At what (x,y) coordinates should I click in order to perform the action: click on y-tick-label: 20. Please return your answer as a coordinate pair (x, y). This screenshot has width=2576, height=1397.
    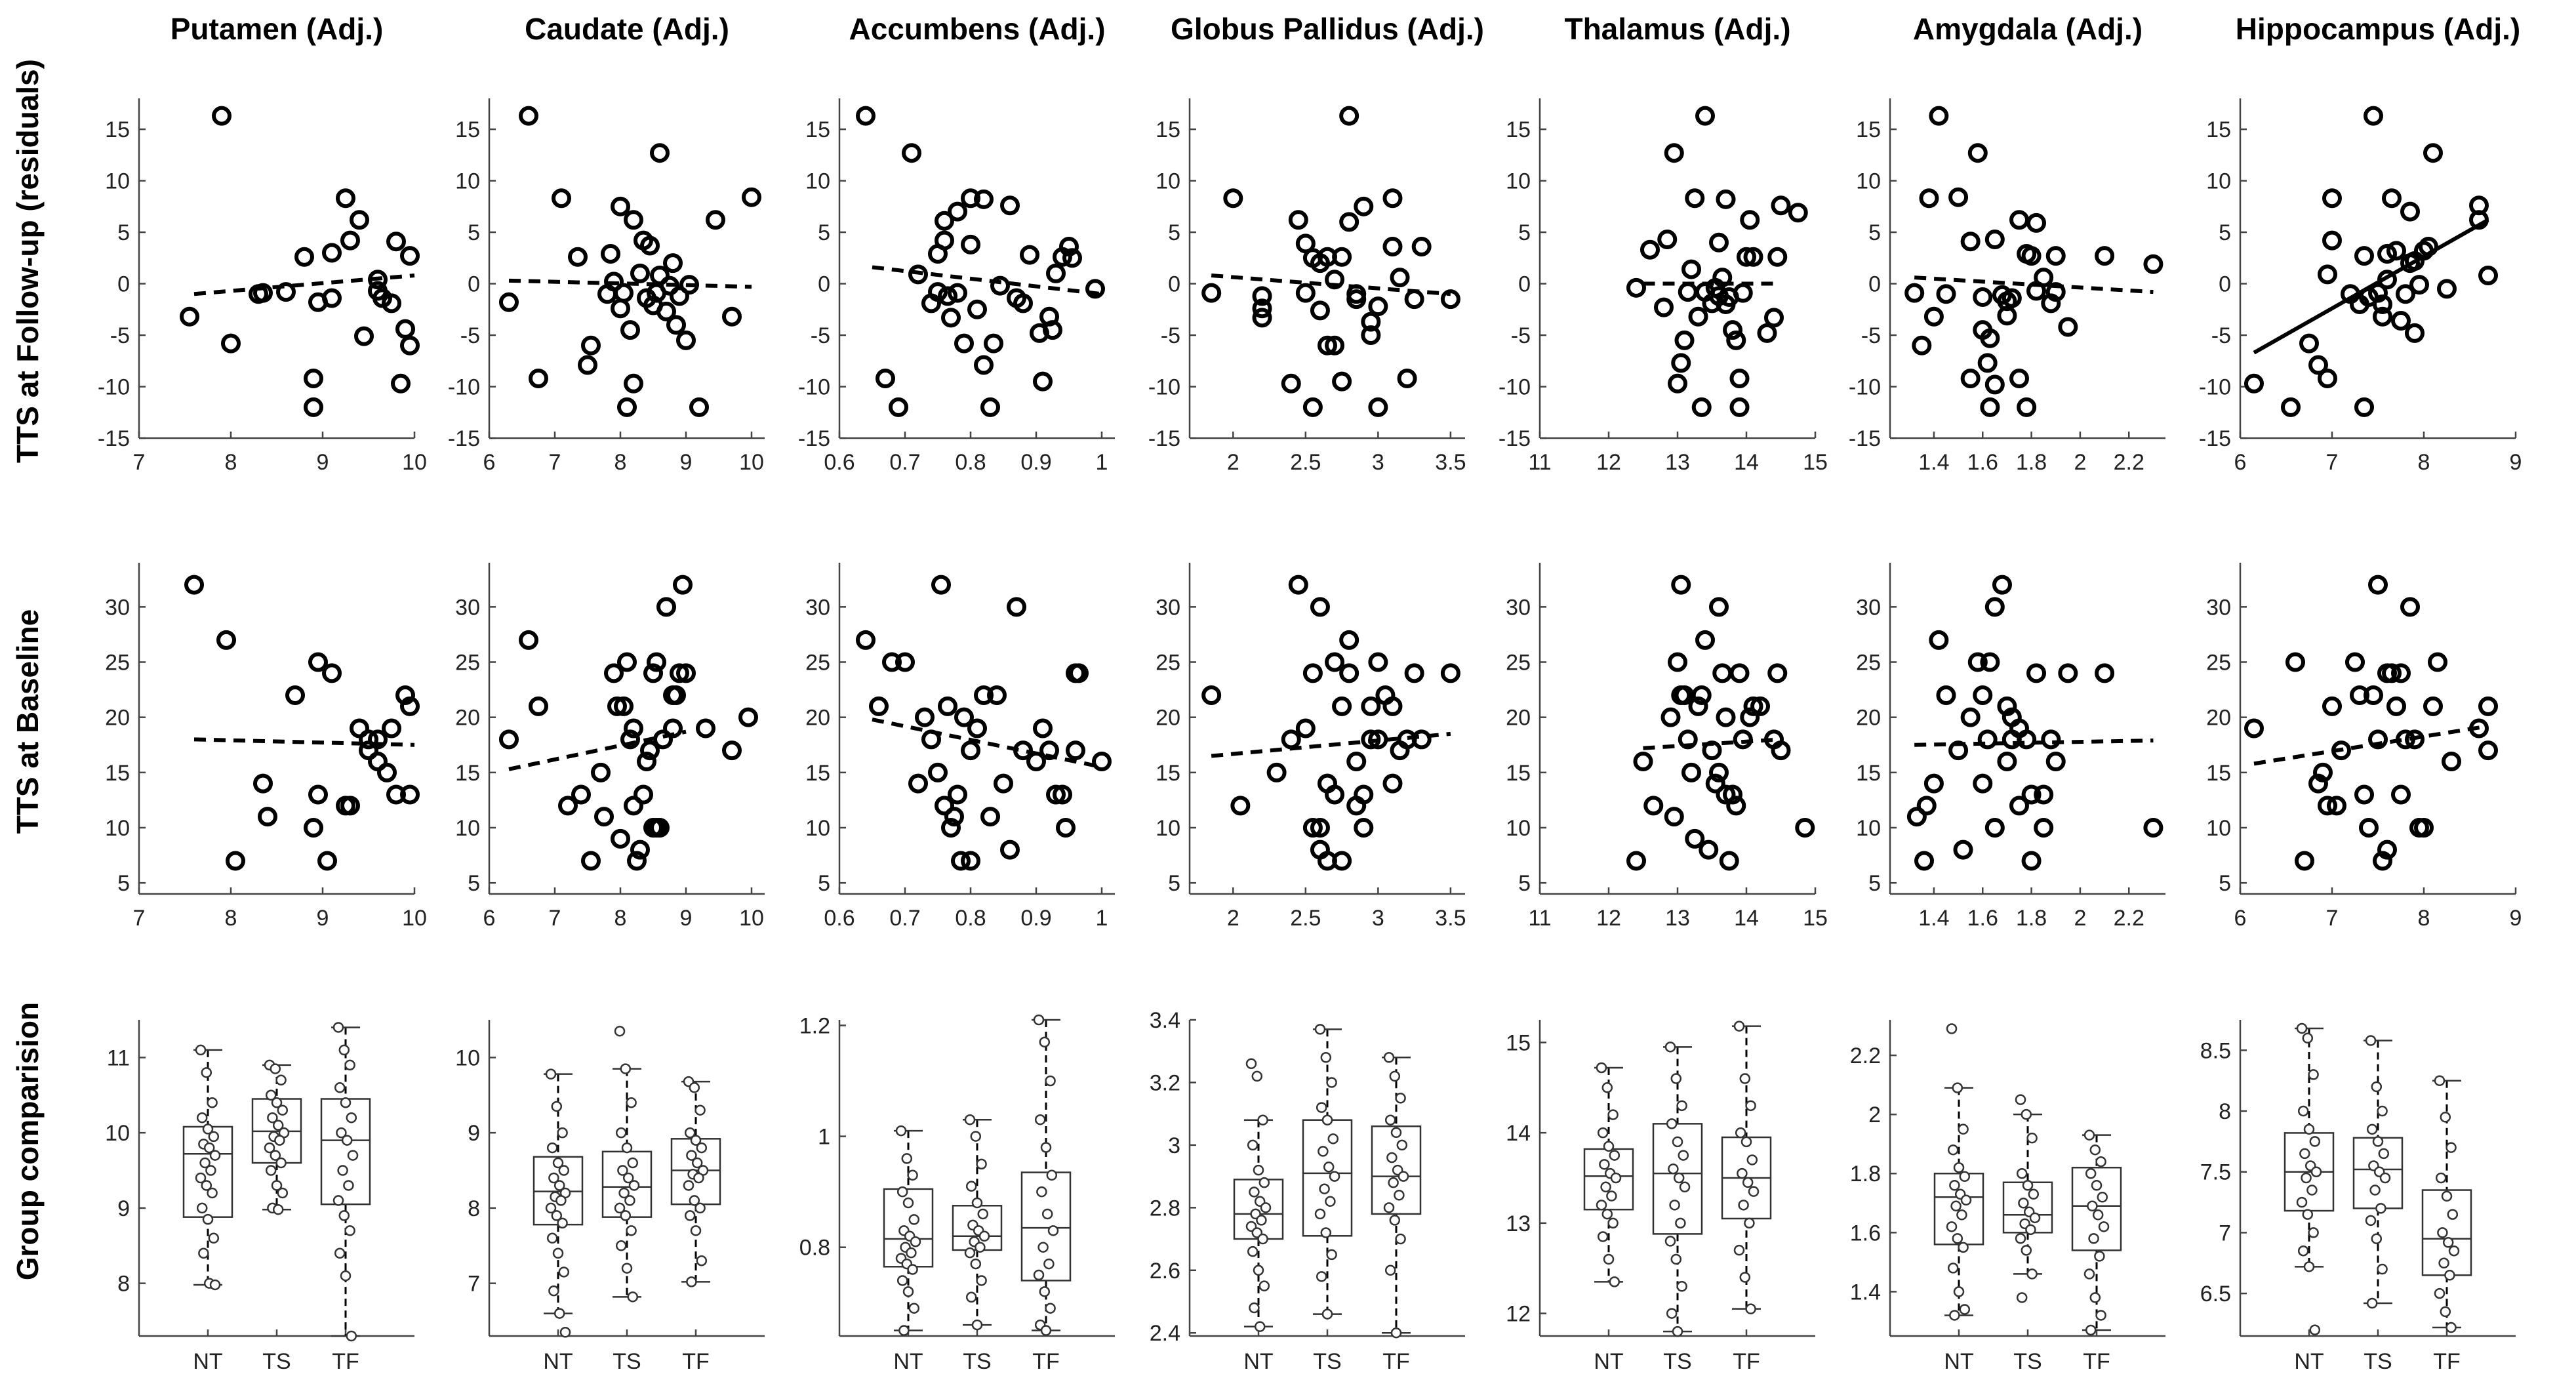
    Looking at the image, I should click on (1168, 719).